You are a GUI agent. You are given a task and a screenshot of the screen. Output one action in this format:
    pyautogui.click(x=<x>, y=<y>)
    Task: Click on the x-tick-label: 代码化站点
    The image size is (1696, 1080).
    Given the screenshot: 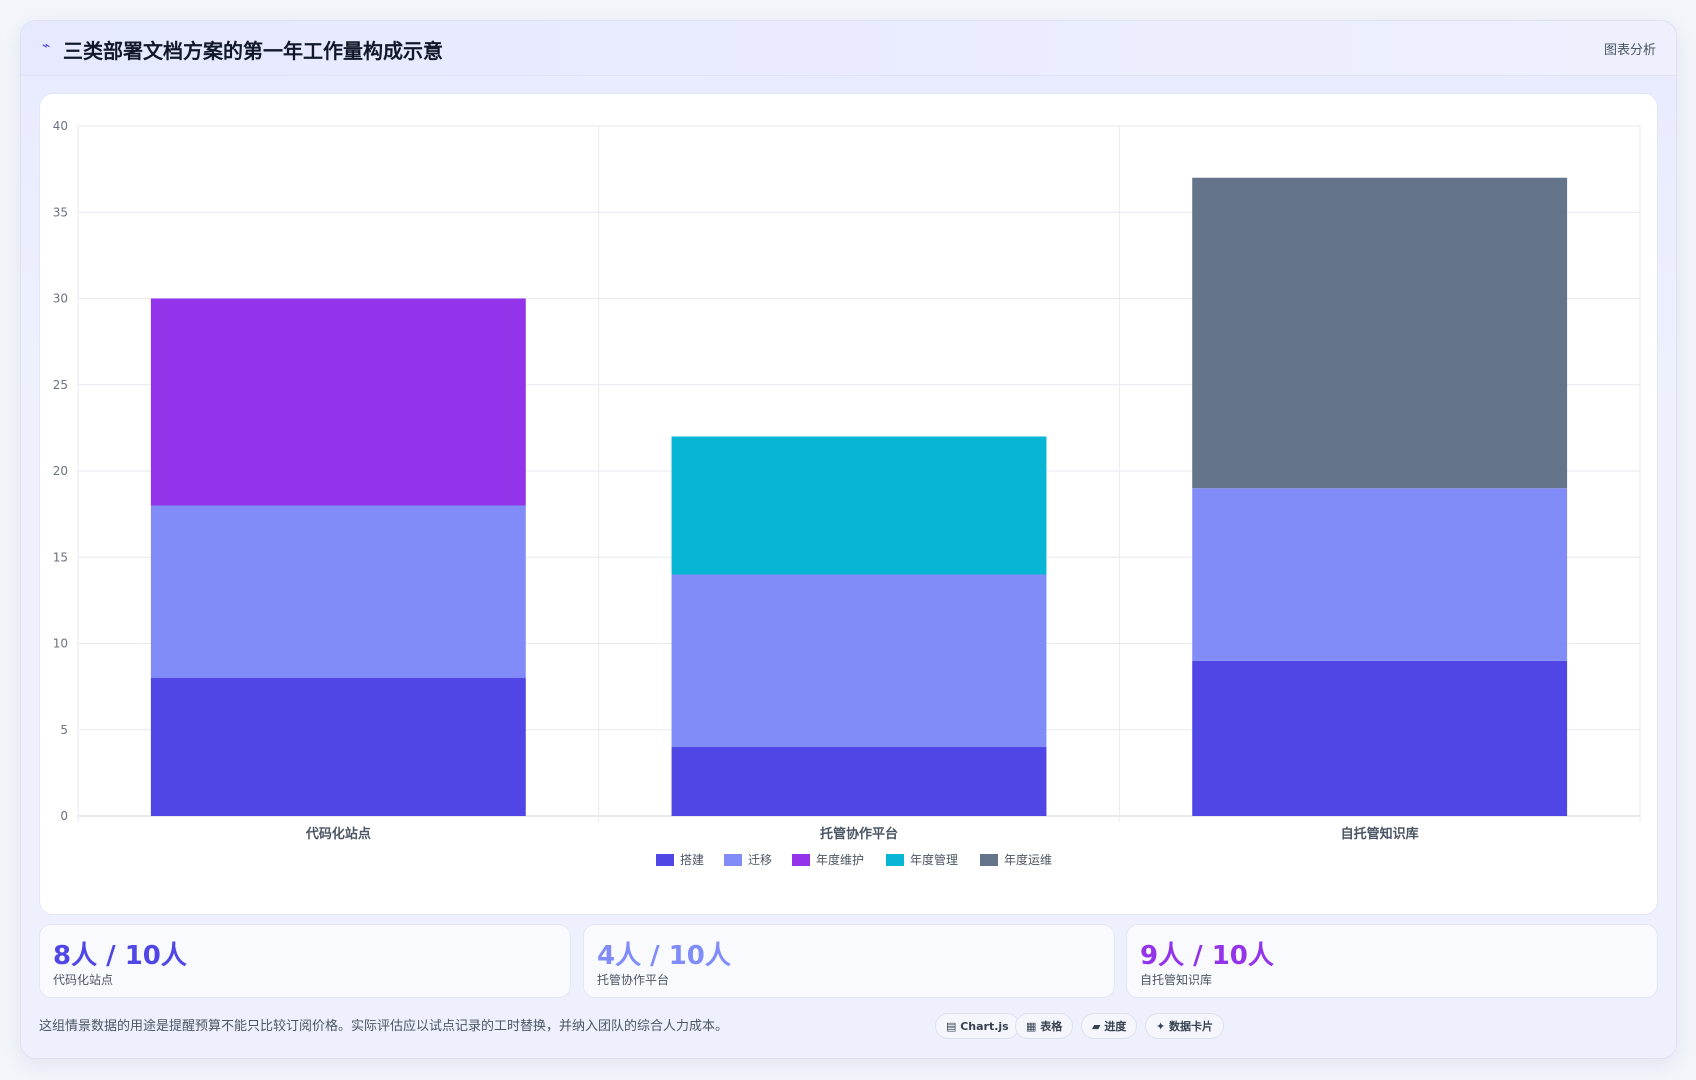 What is the action you would take?
    pyautogui.click(x=338, y=834)
    